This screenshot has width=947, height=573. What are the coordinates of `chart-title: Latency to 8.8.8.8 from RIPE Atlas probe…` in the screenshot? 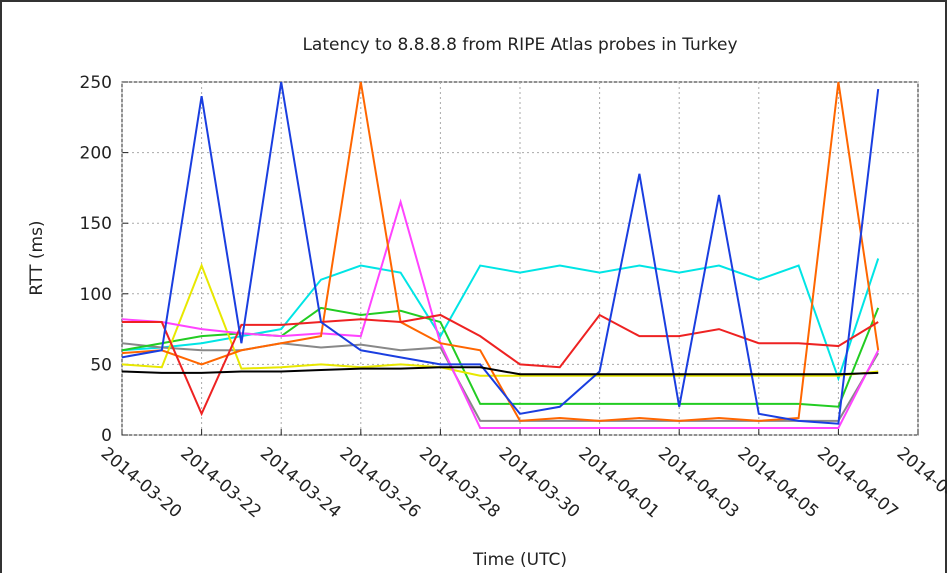 It's located at (519, 45).